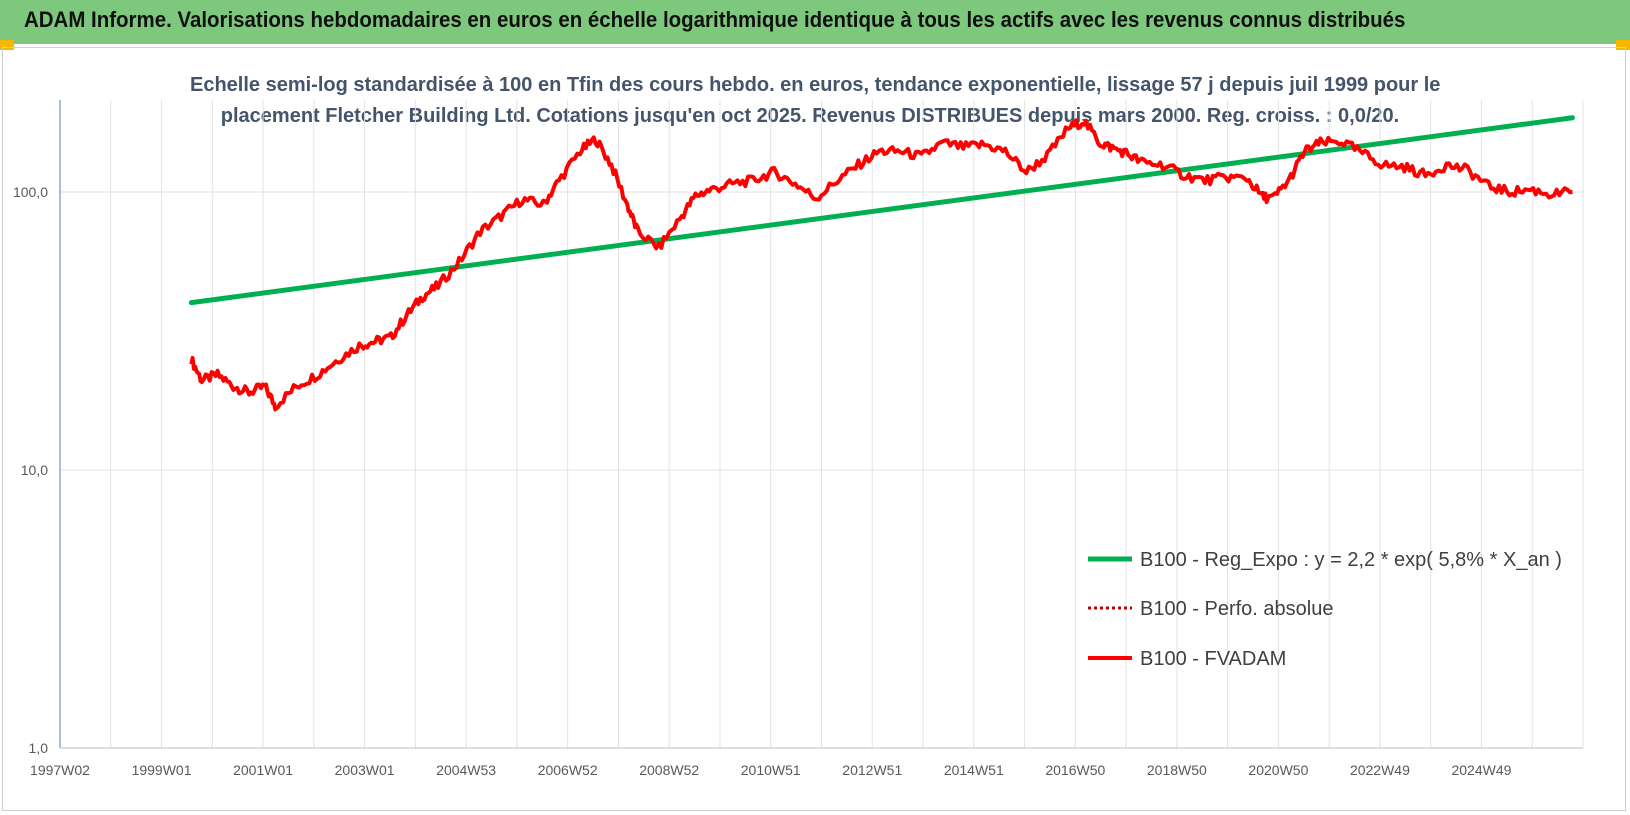  Describe the element at coordinates (1177, 770) in the screenshot. I see `x-tick-label: 2018W50` at that location.